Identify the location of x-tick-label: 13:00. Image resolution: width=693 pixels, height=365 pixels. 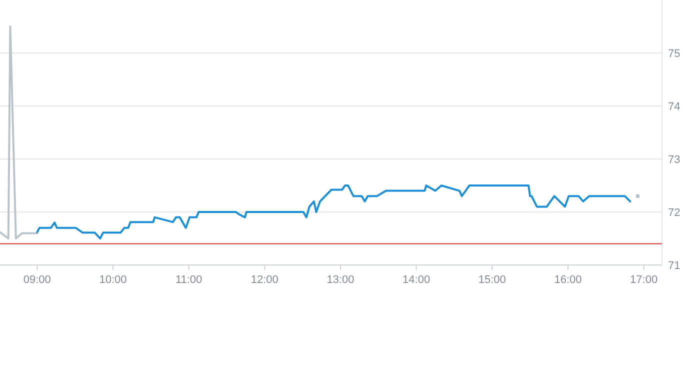
(340, 280).